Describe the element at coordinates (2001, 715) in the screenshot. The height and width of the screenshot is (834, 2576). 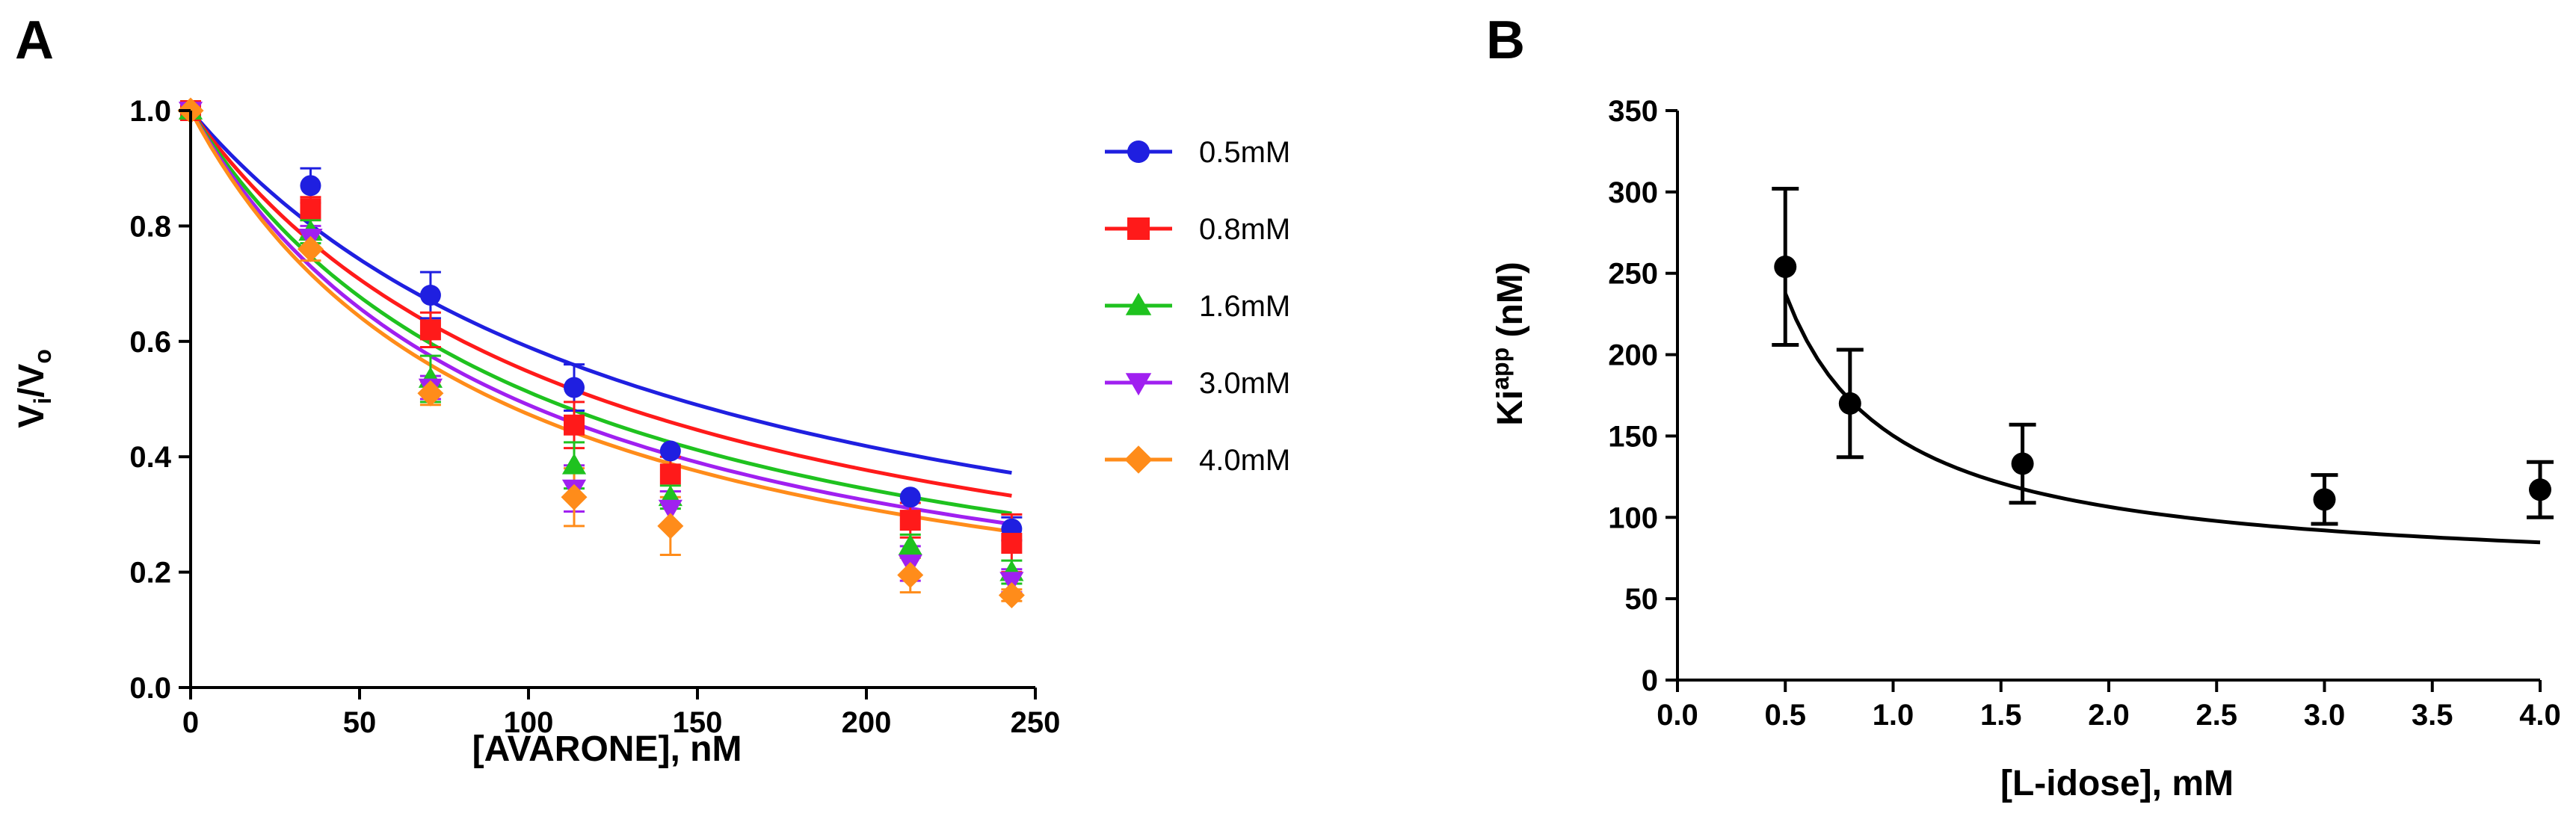
I see `panel-b-x-tick-label: 1.5` at that location.